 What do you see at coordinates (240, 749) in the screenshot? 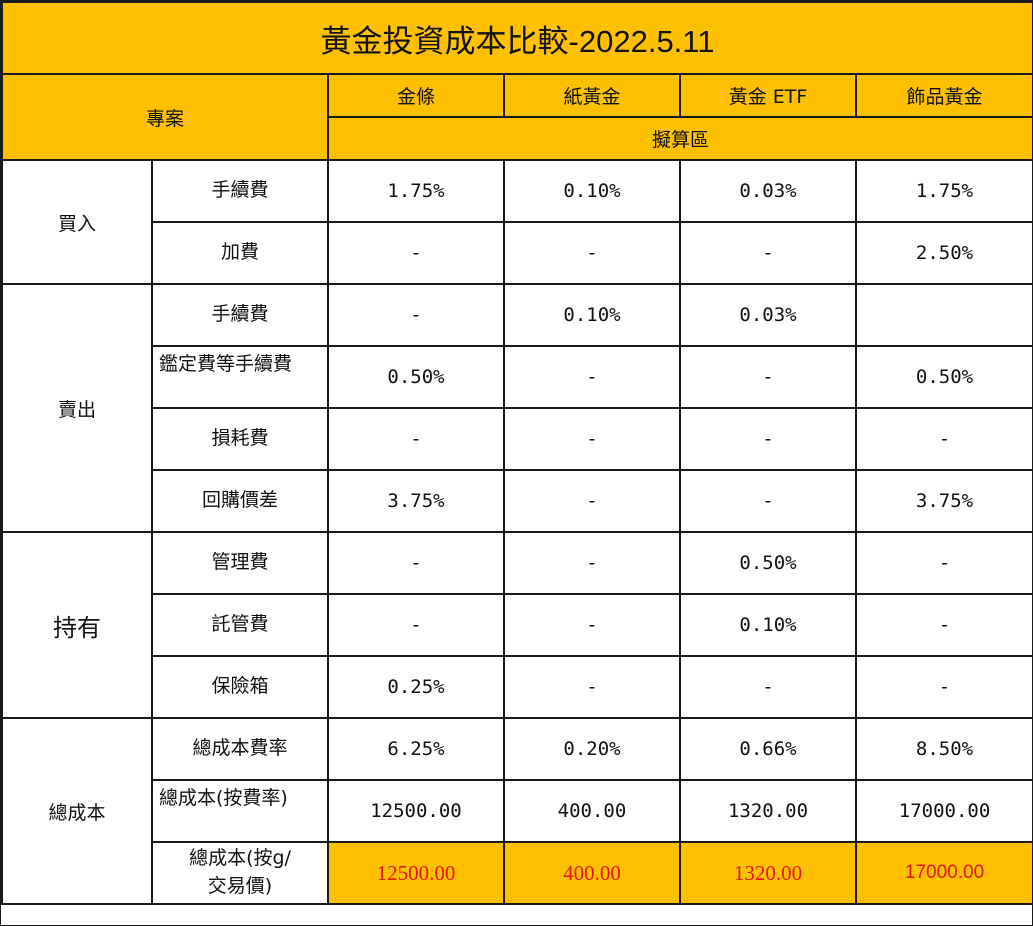
I see `row-label: 總成本費率` at bounding box center [240, 749].